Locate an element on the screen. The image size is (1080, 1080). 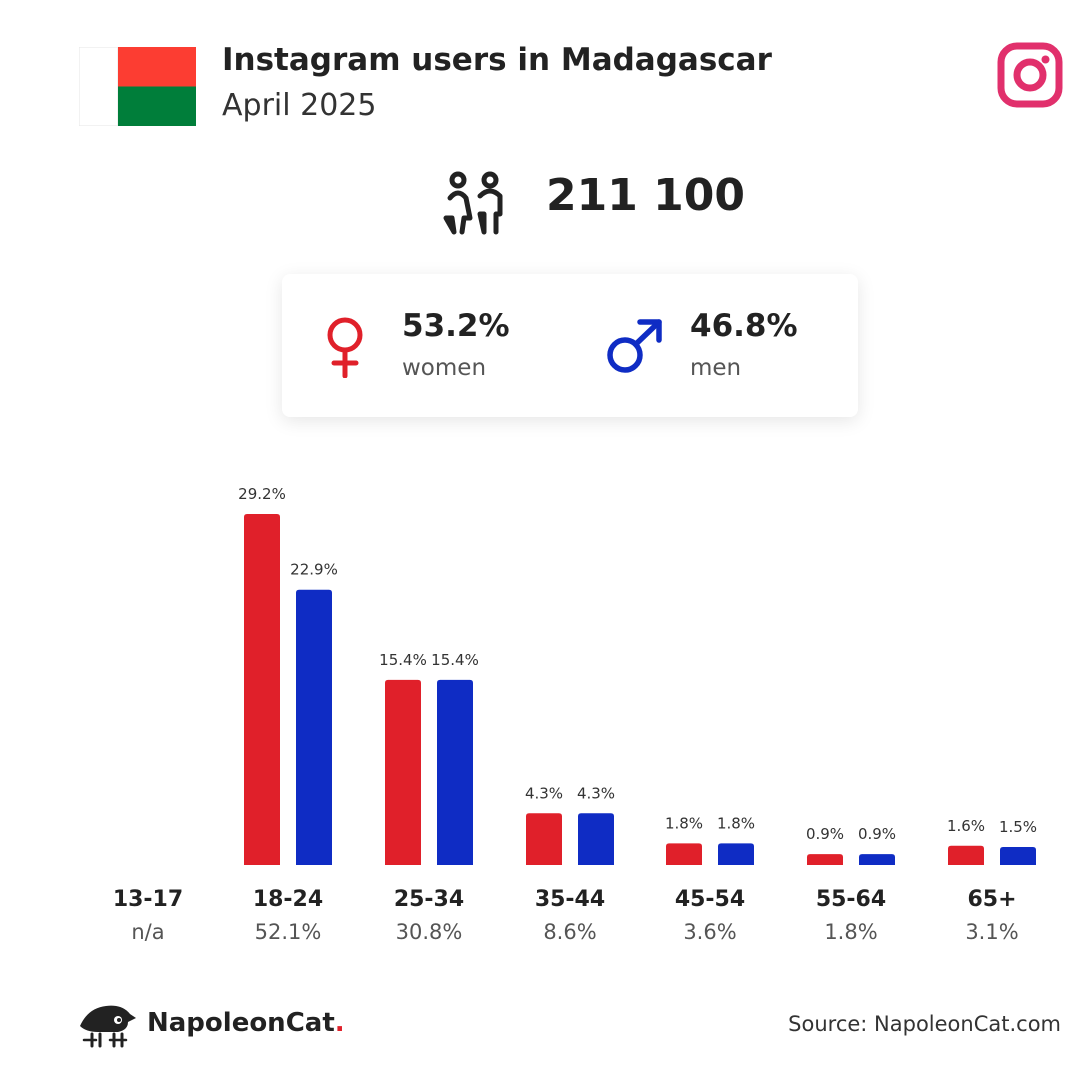
page-title: Instagram users in Madagascar is located at coordinates (497, 60).